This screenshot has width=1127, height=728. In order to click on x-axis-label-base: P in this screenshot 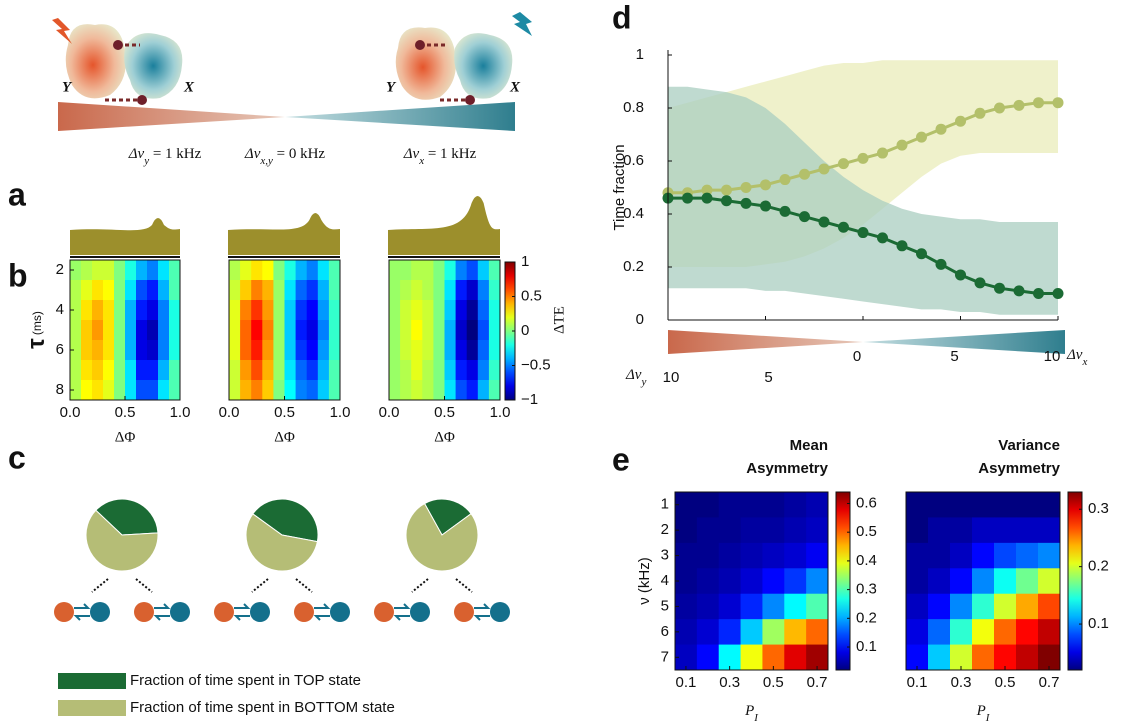, I will do `click(749, 711)`.